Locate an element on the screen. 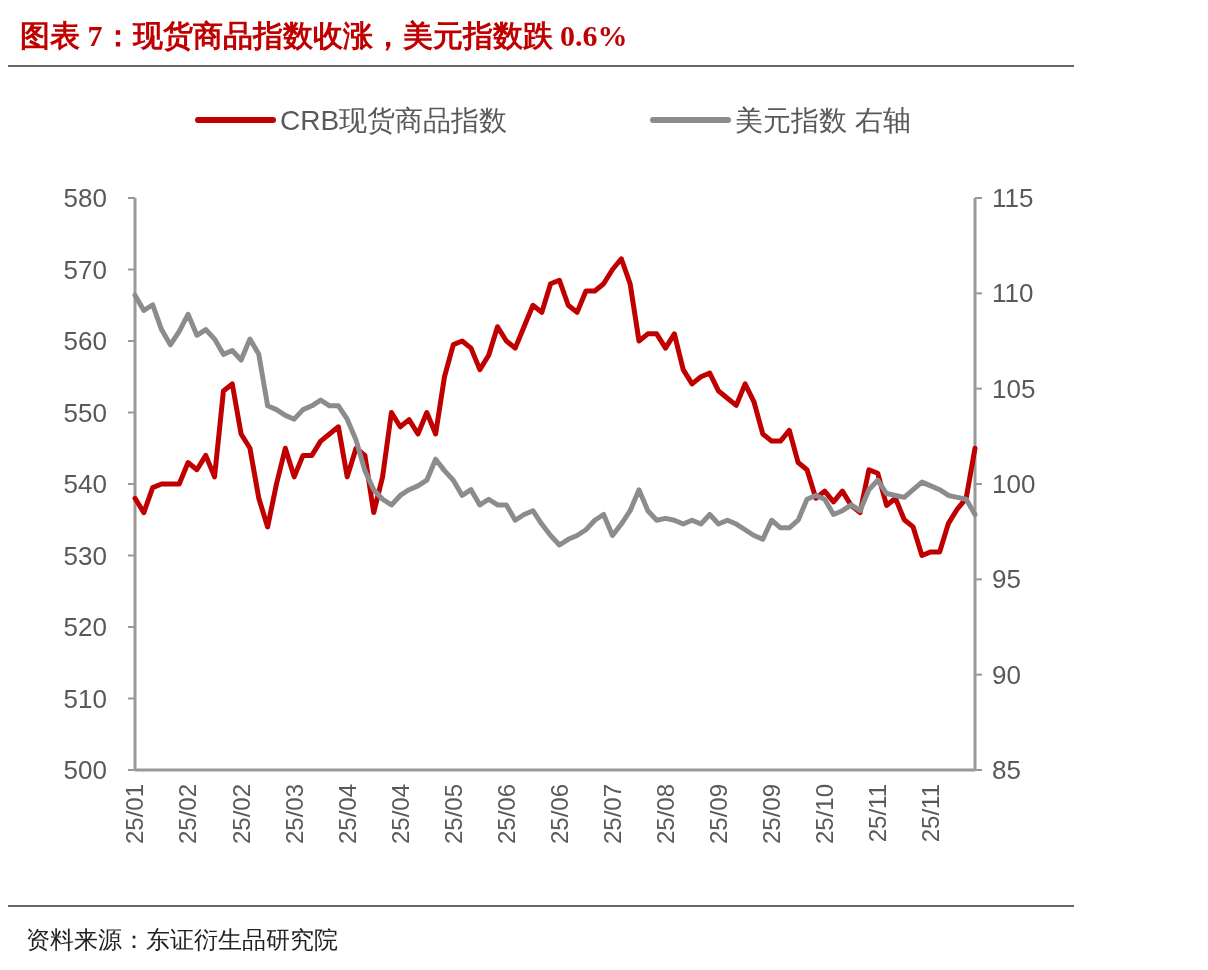 The height and width of the screenshot is (970, 1208). y-tick-label: 570 is located at coordinates (85, 269).